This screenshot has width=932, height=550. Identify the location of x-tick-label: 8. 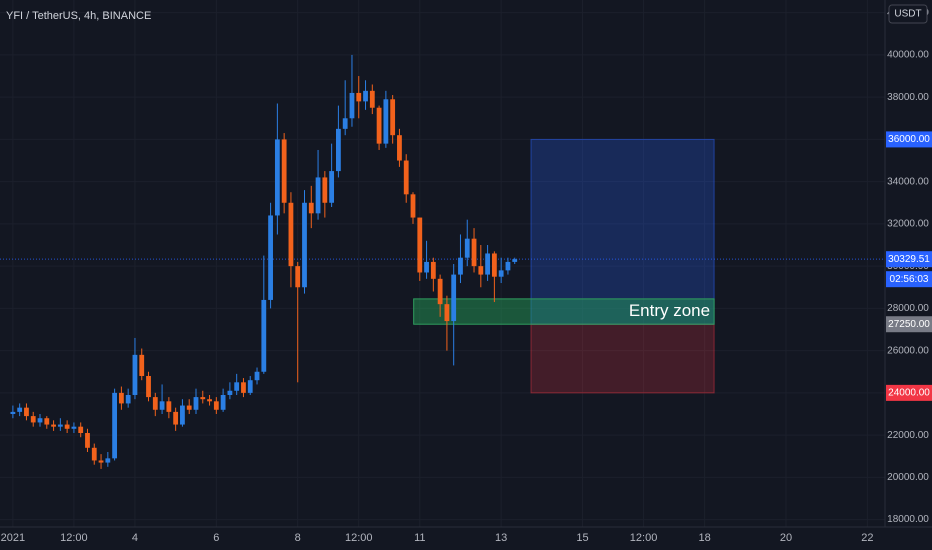
(298, 538).